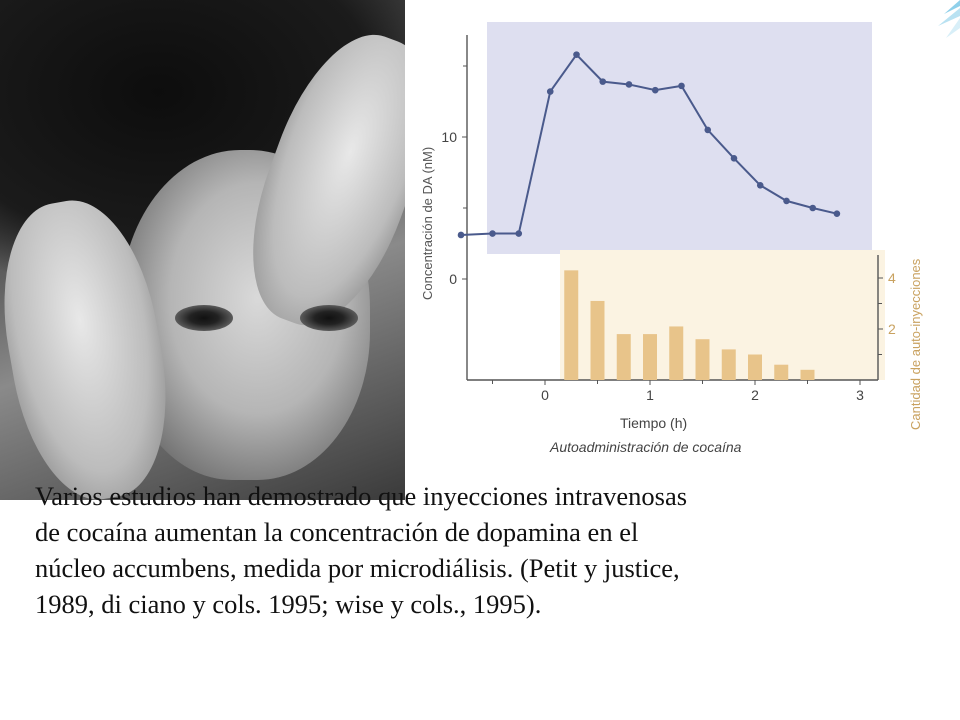 The width and height of the screenshot is (960, 720). What do you see at coordinates (650, 395) in the screenshot?
I see `x-tick-label: 1` at bounding box center [650, 395].